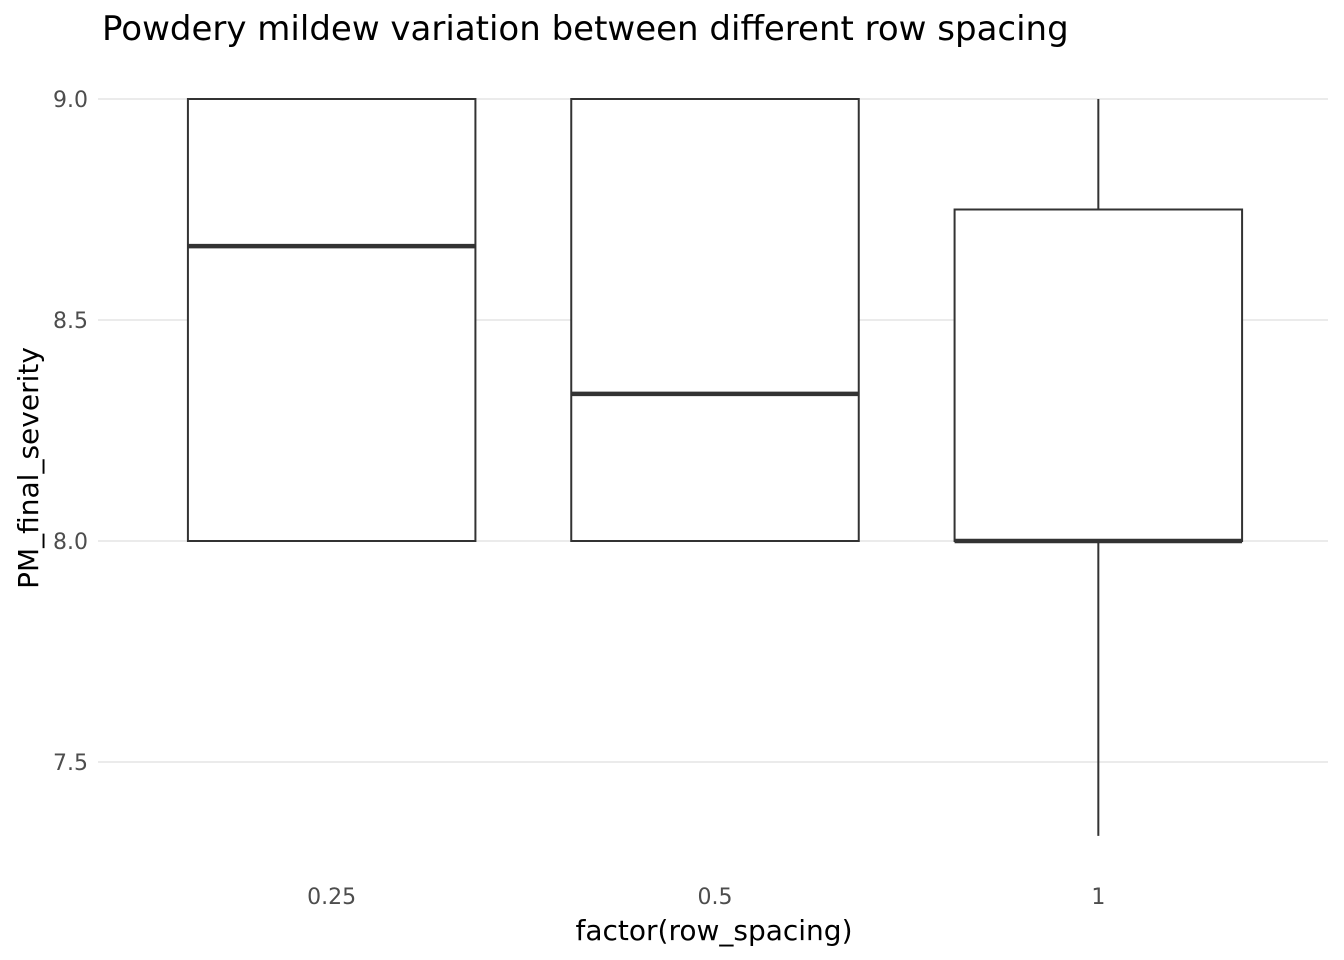  Describe the element at coordinates (70, 542) in the screenshot. I see `y-tick-label: 8.0` at that location.